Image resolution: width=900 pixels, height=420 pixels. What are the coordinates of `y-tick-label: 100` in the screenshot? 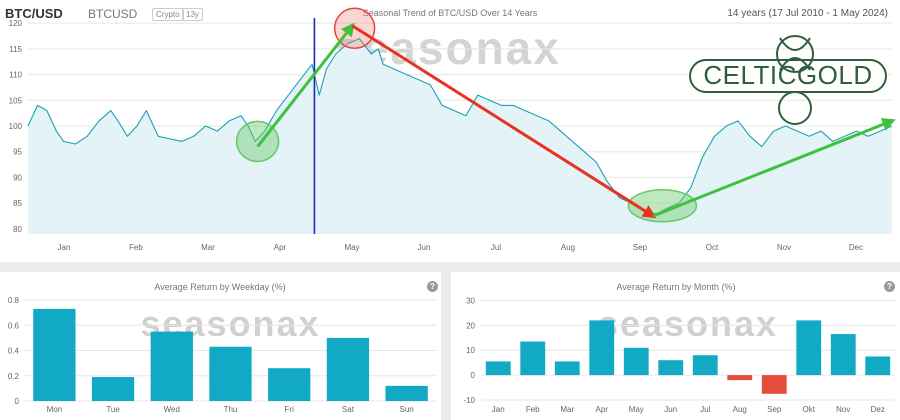 It's located at (16, 126).